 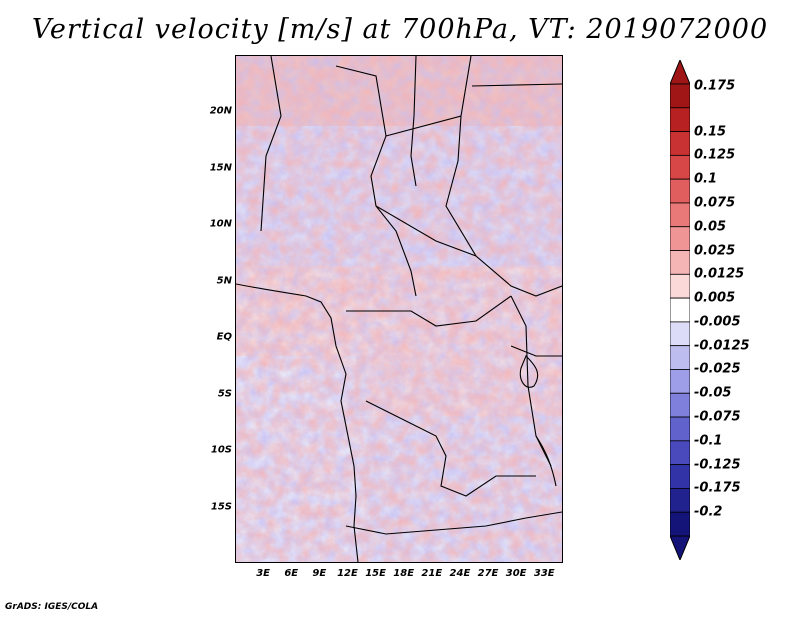 What do you see at coordinates (717, 417) in the screenshot?
I see `colorbar-tick-label: -0.075` at bounding box center [717, 417].